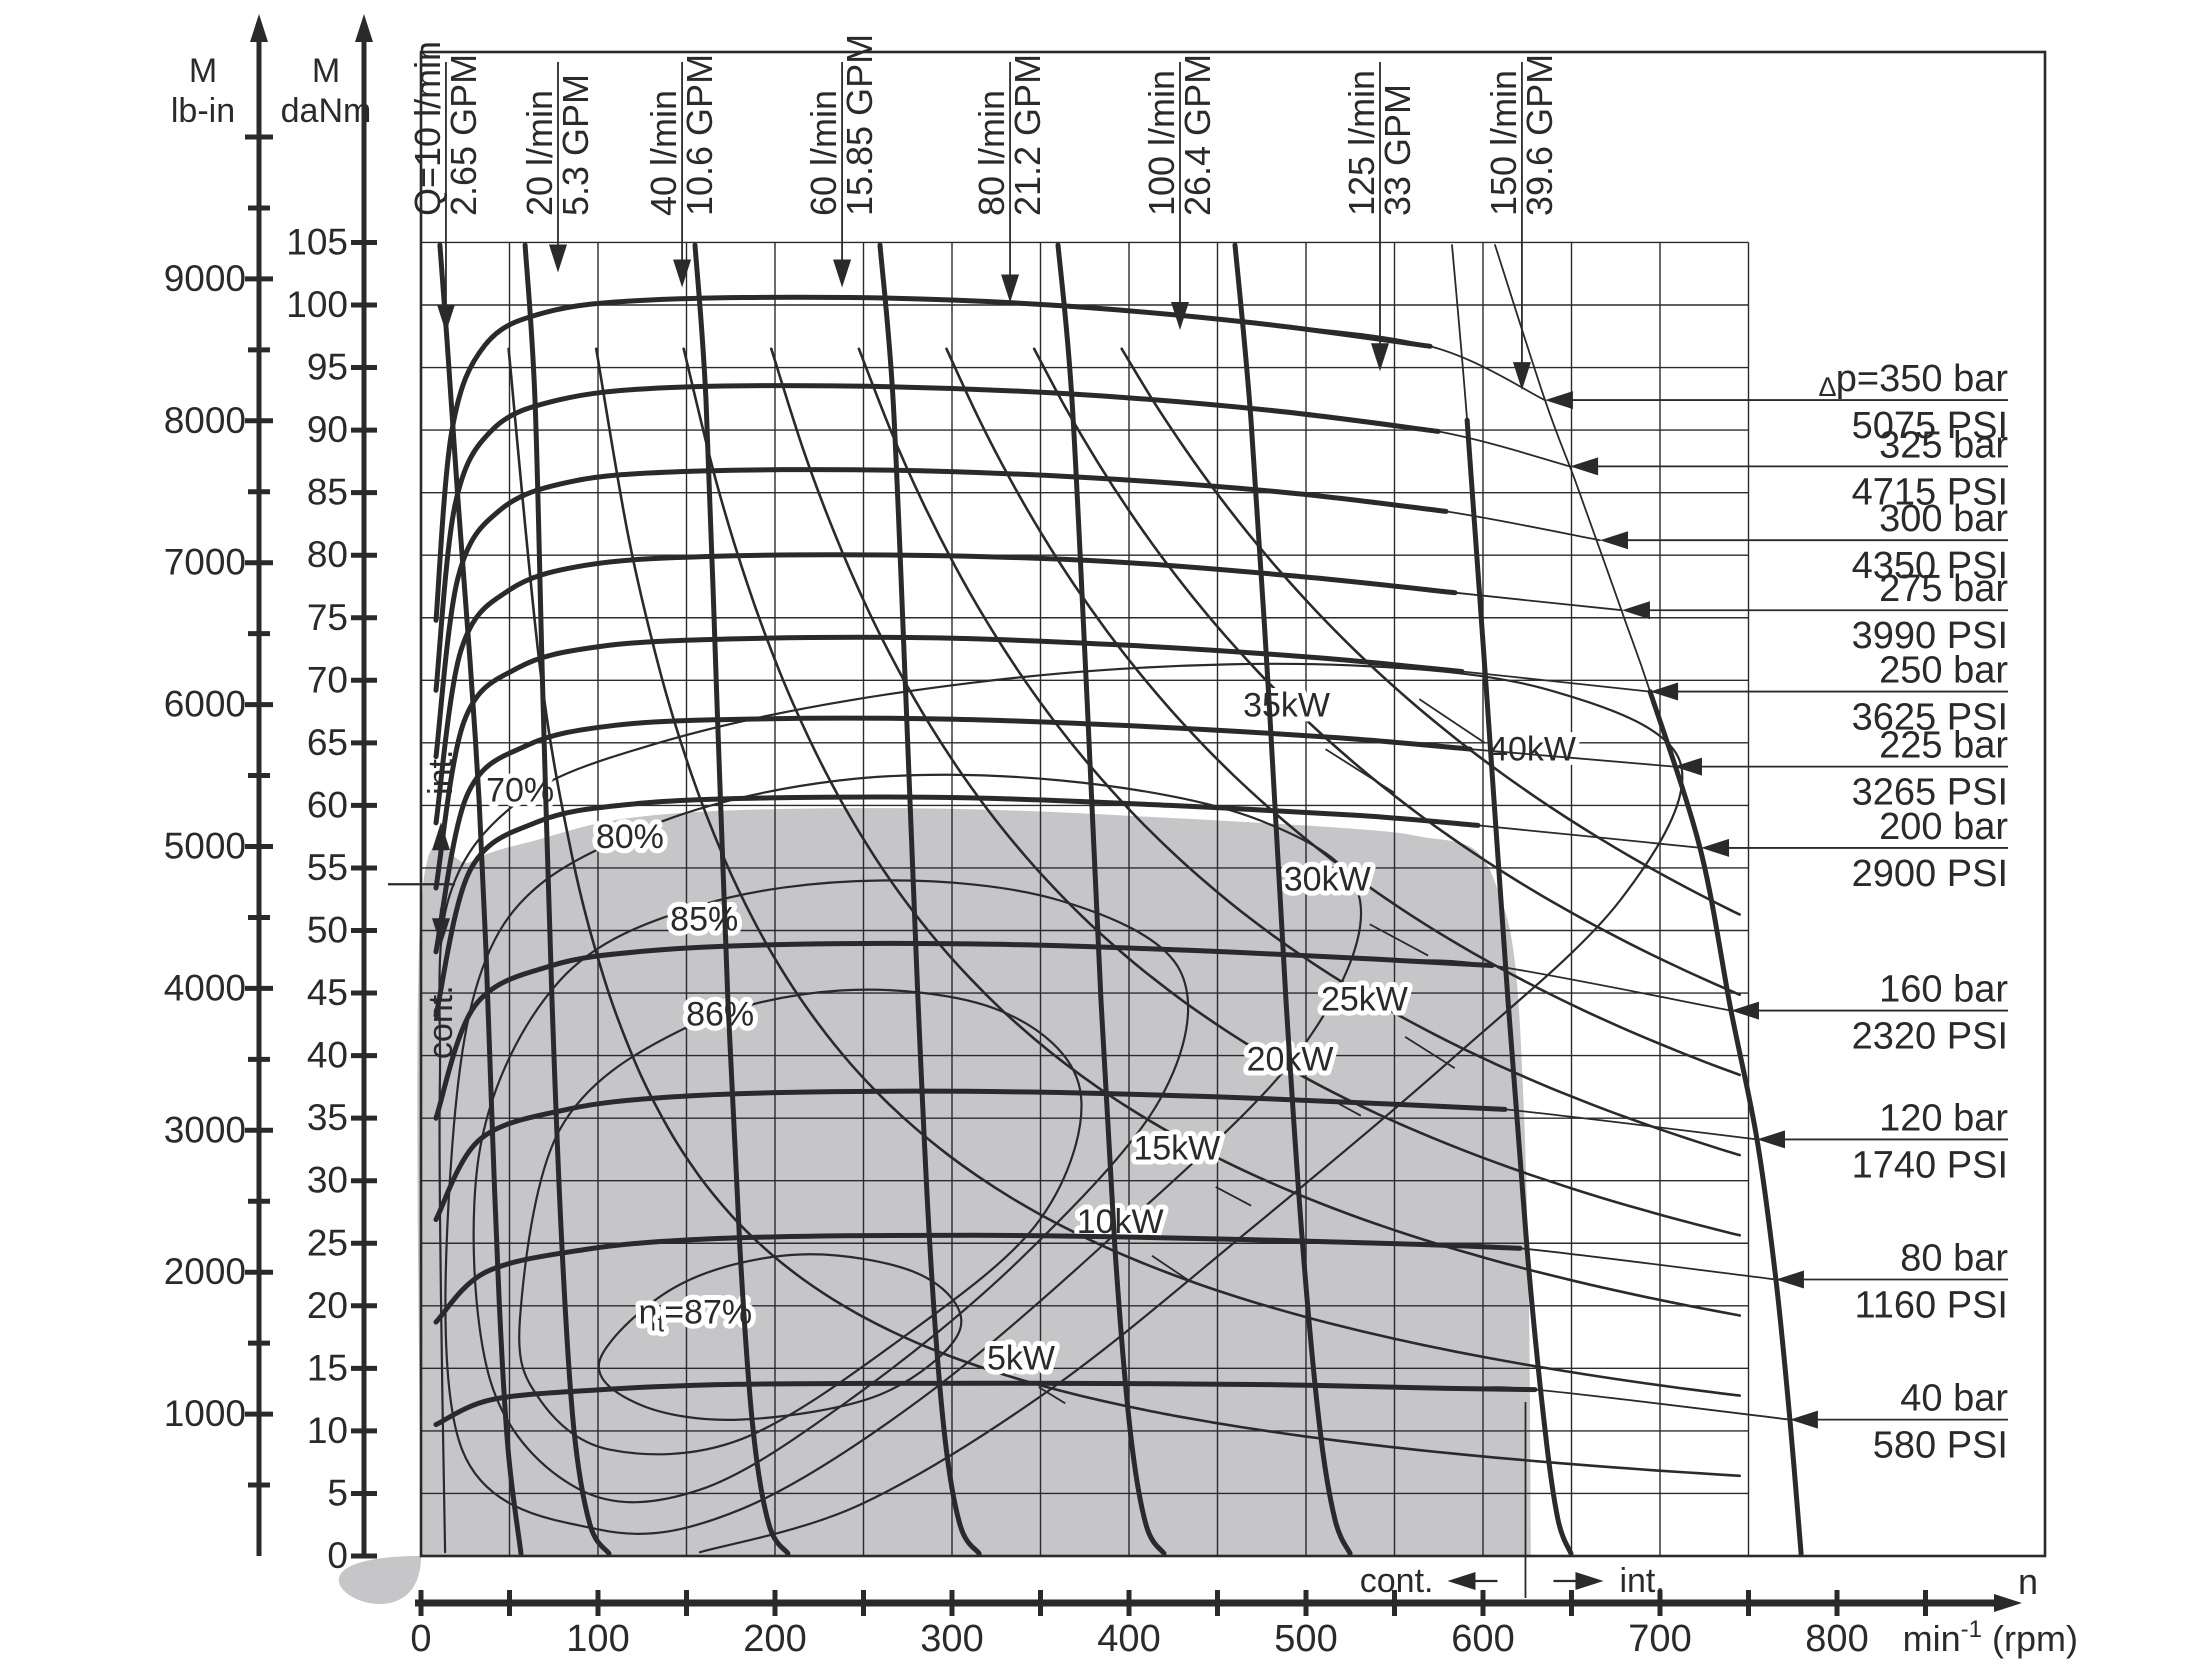 This screenshot has height=1665, width=2207. I want to click on flow-label-60lpm: 60 l/min, so click(823, 153).